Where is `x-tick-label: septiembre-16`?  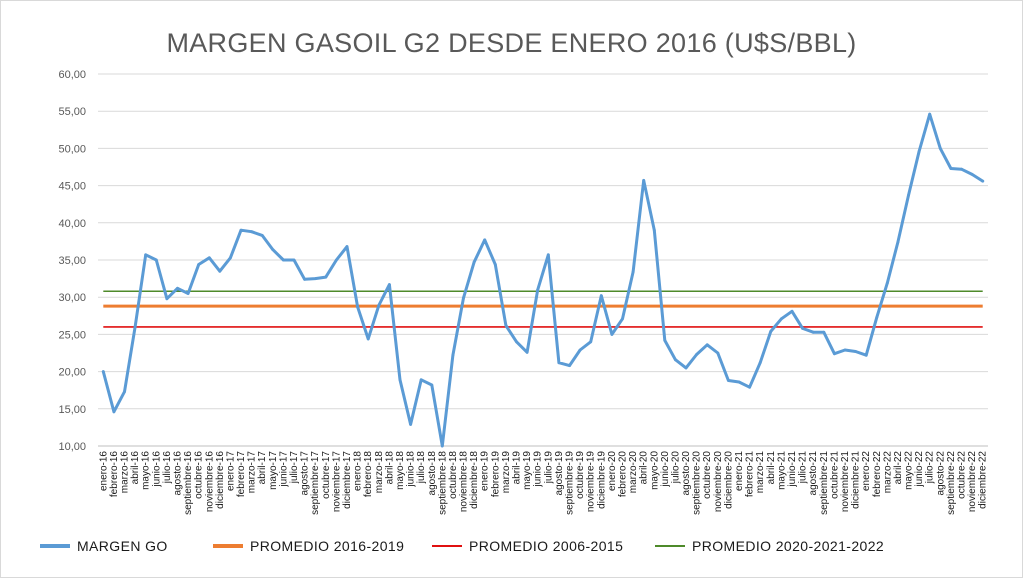
x-tick-label: septiembre-16 is located at coordinates (188, 483).